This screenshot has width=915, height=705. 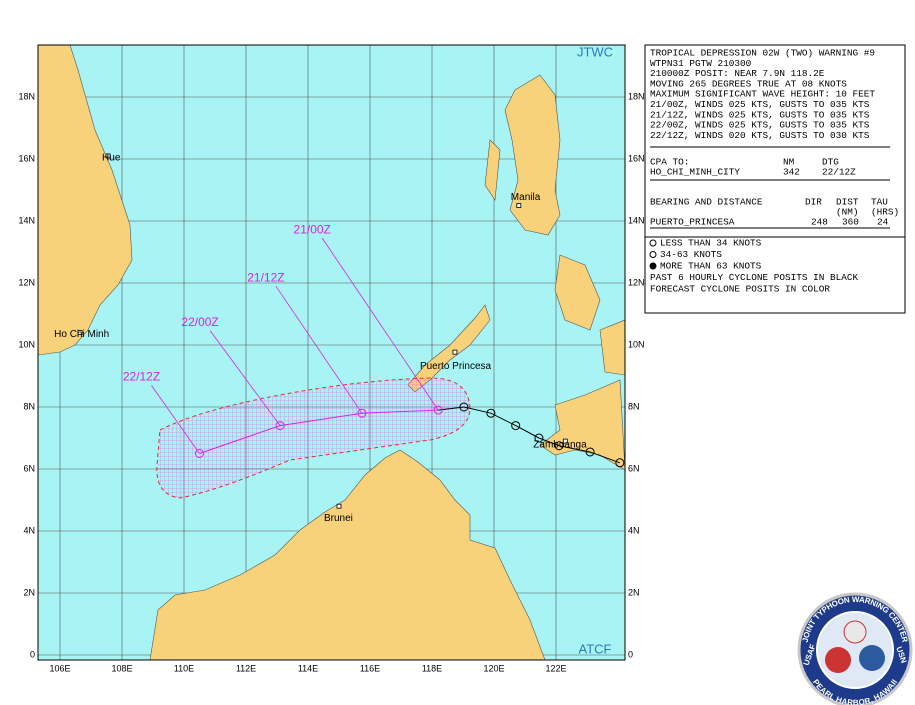 What do you see at coordinates (370, 668) in the screenshot?
I see `lon-label: 116E` at bounding box center [370, 668].